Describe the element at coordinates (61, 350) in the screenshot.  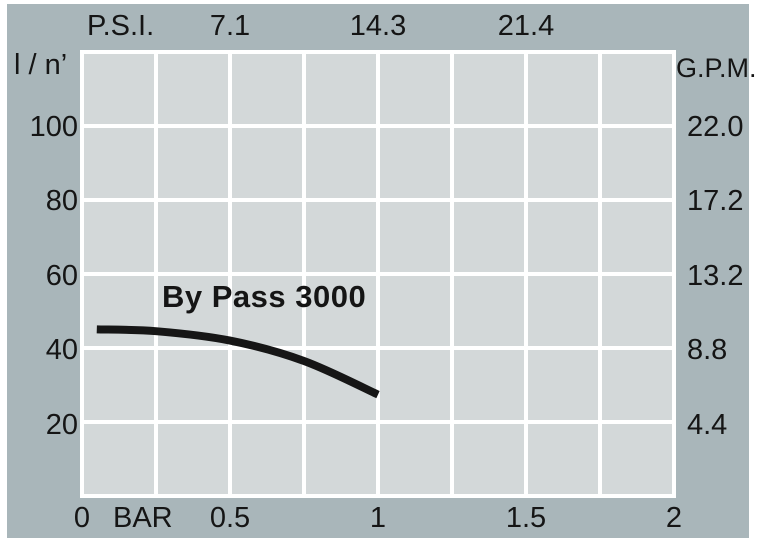
I see `tick-left: 40` at that location.